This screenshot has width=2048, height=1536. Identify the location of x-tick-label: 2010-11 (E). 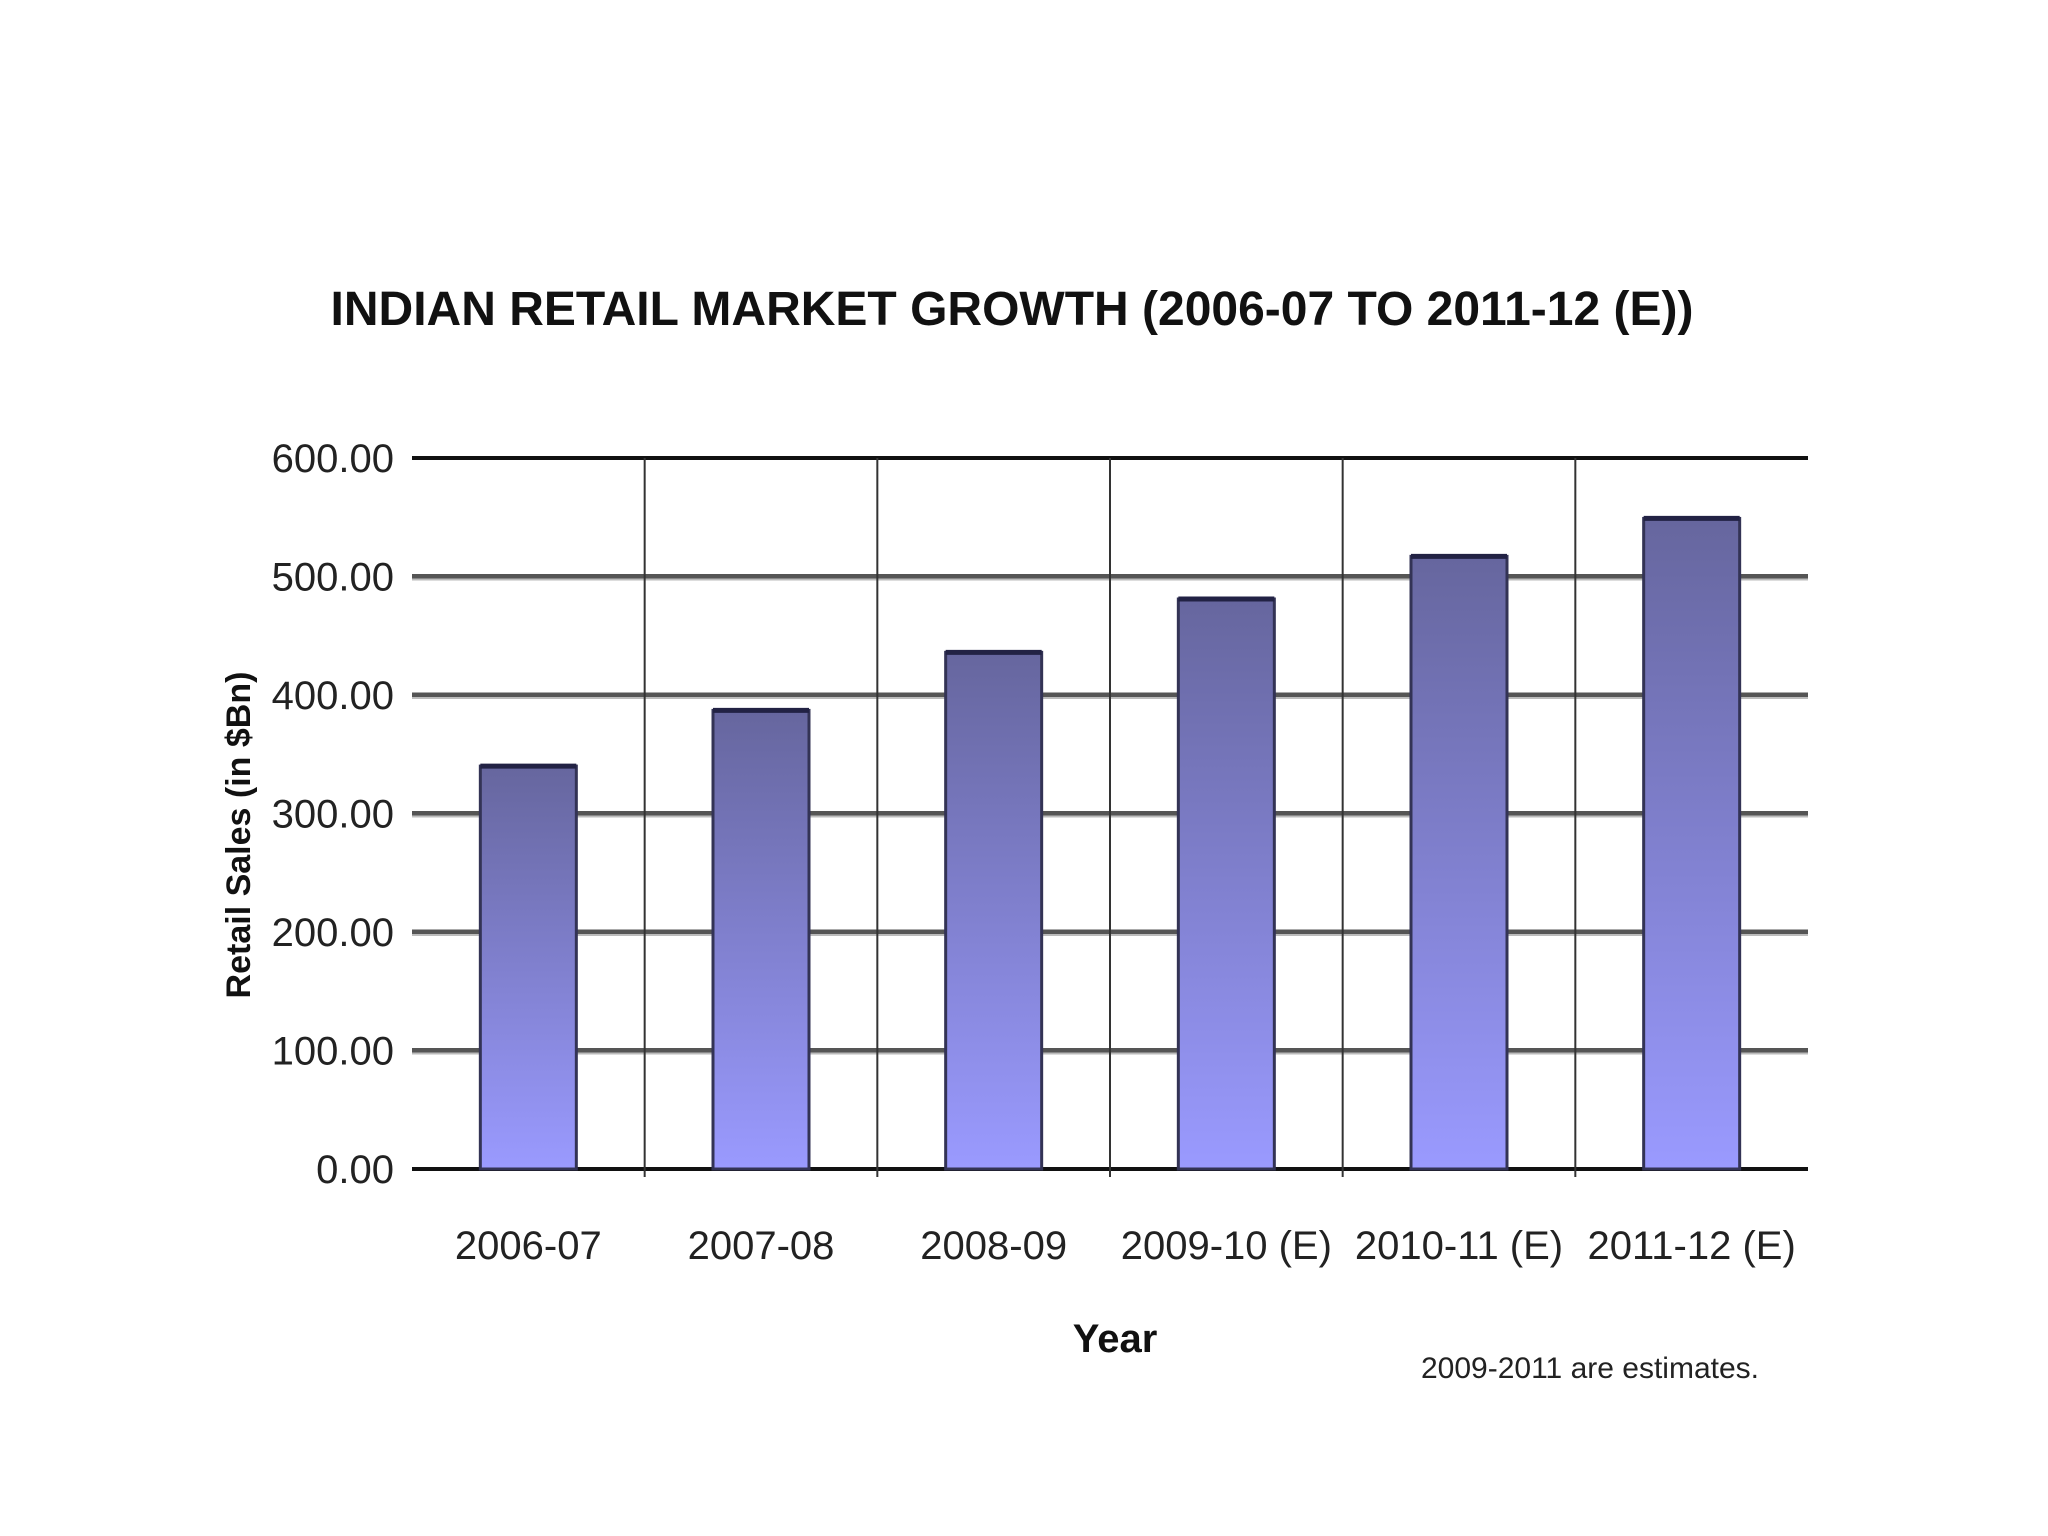
(1459, 1246).